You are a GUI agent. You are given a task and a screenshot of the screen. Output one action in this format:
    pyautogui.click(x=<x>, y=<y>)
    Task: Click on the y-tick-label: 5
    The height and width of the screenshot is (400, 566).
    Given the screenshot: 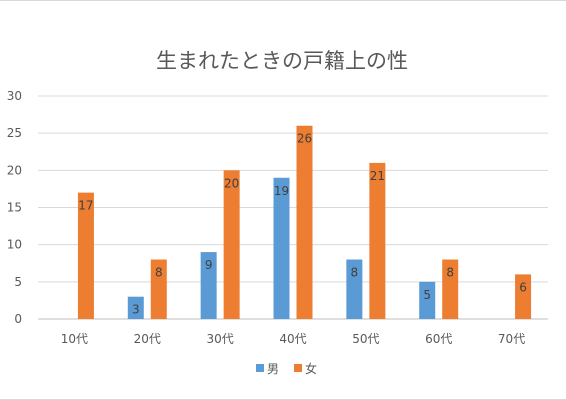 What is the action you would take?
    pyautogui.click(x=18, y=282)
    